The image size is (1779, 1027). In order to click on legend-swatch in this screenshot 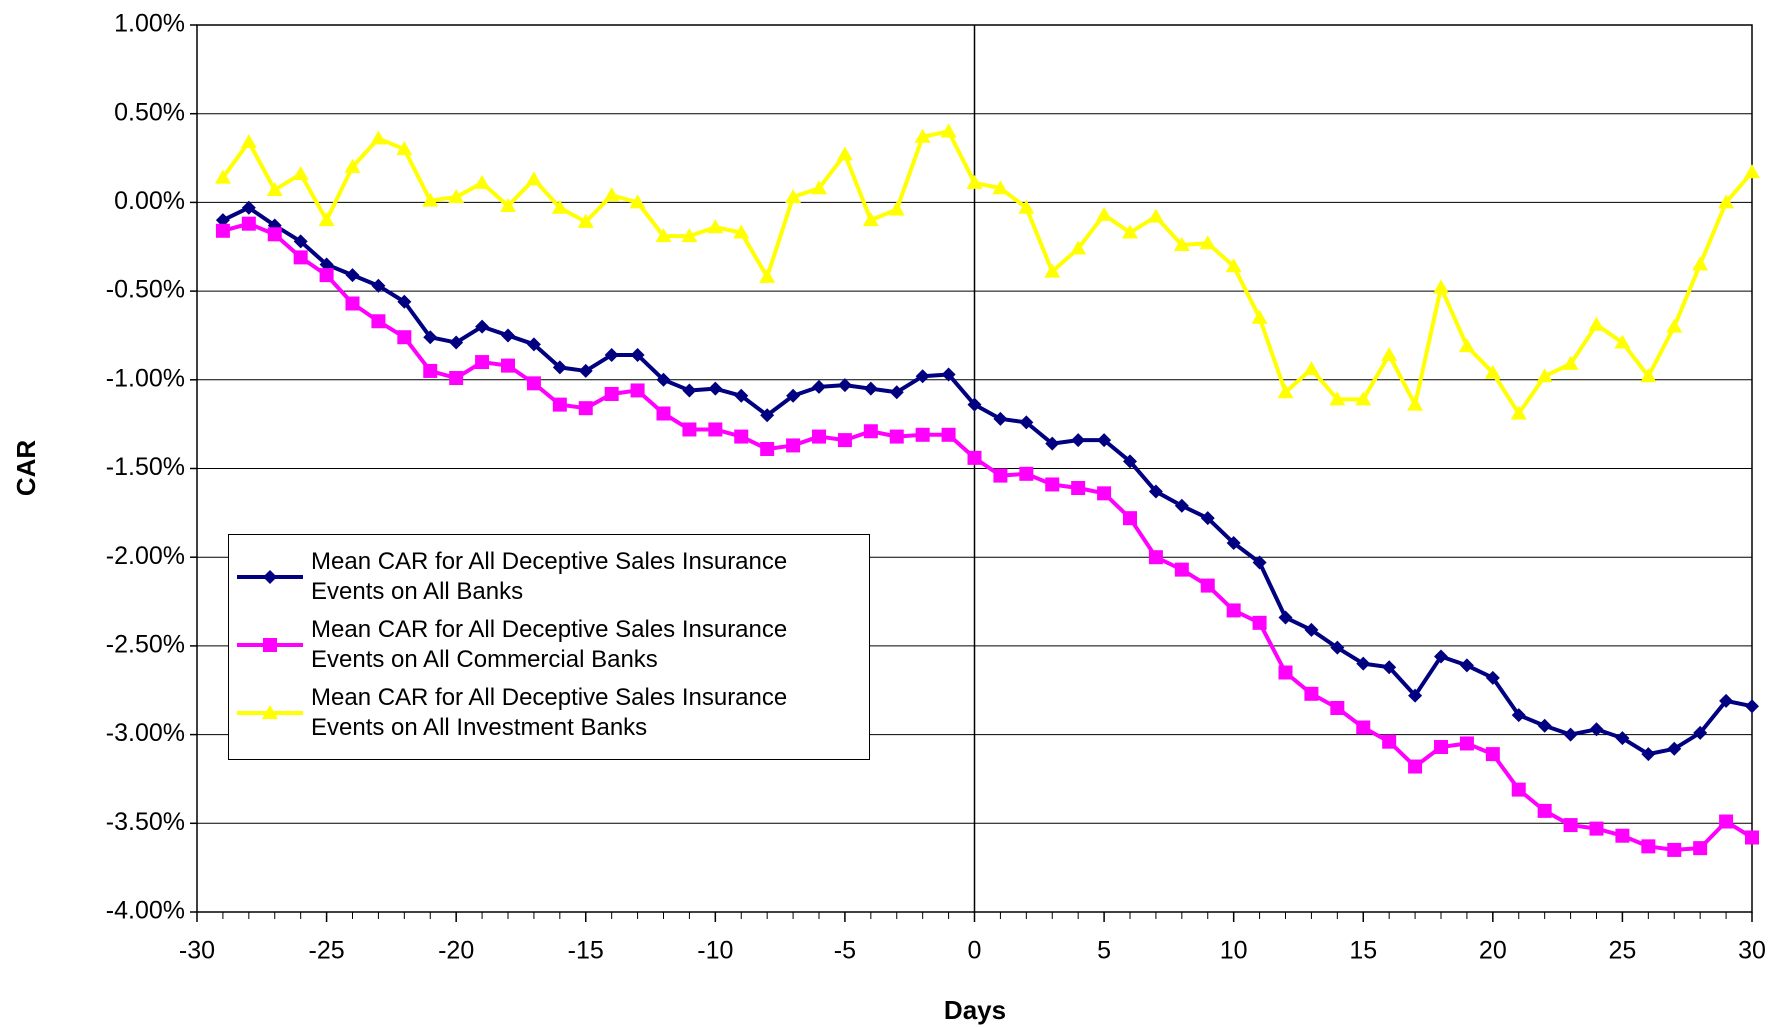, I will do `click(270, 577)`.